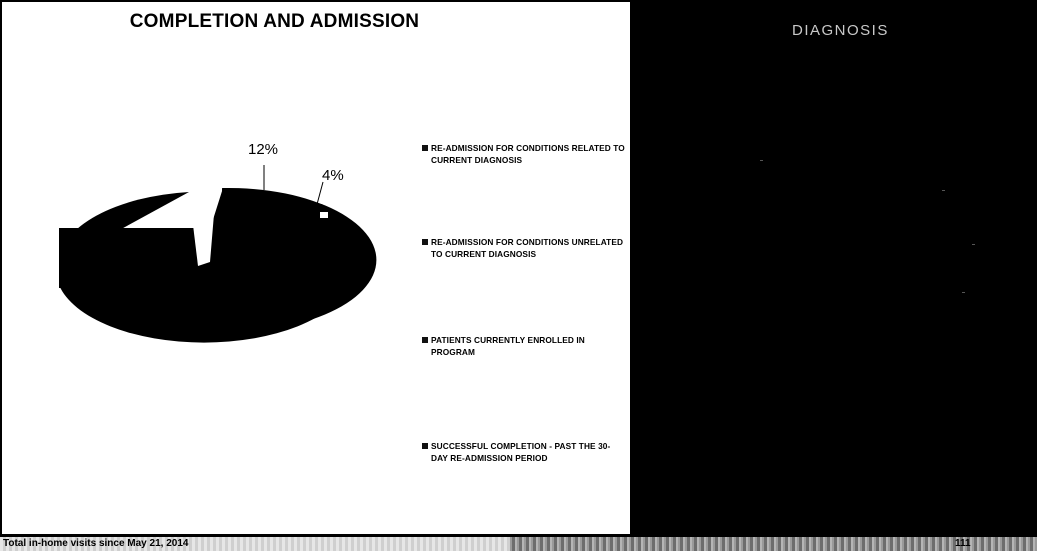  Describe the element at coordinates (134, 258) in the screenshot. I see `pie-slice-main-fill` at that location.